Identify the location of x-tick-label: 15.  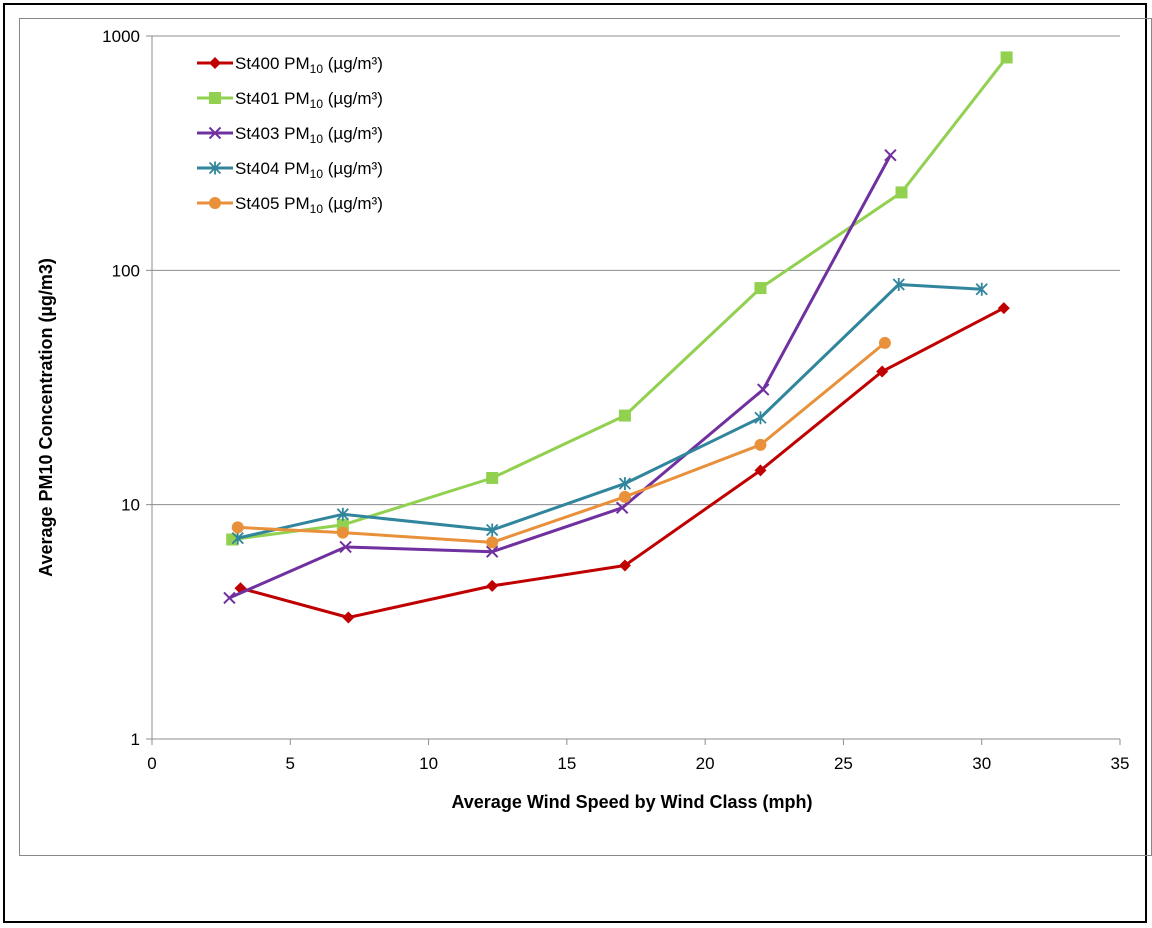
(566, 763).